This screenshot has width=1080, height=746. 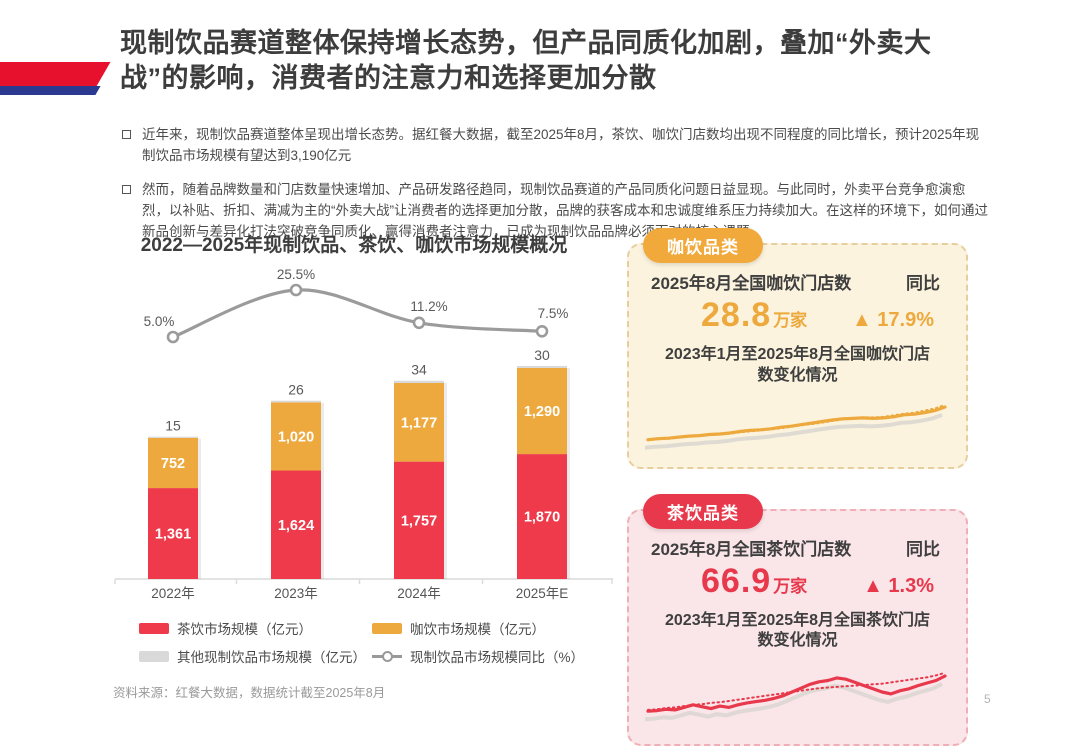 I want to click on svg-text: 5.0%, so click(x=159, y=321).